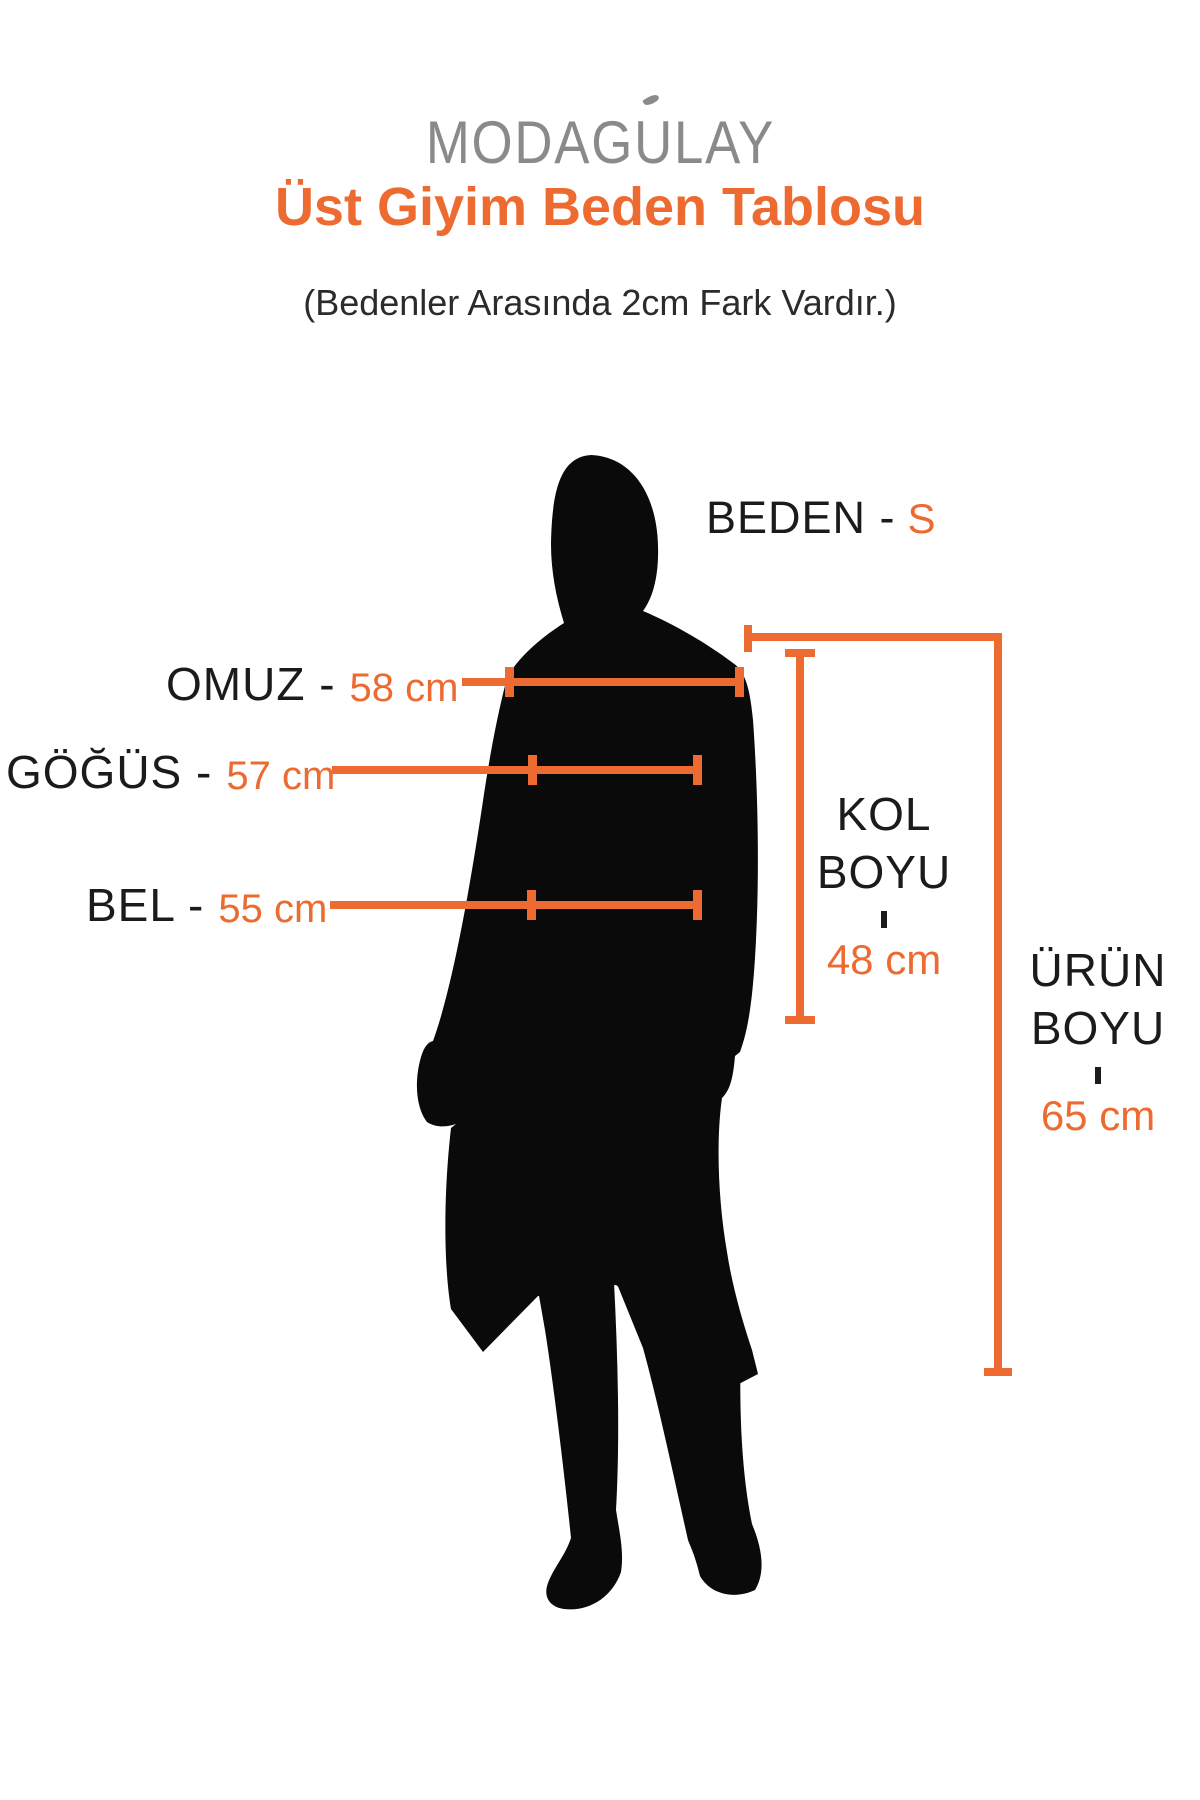 This screenshot has height=1800, width=1200. What do you see at coordinates (109, 772) in the screenshot?
I see `gogus-label: GÖĞÜS -` at bounding box center [109, 772].